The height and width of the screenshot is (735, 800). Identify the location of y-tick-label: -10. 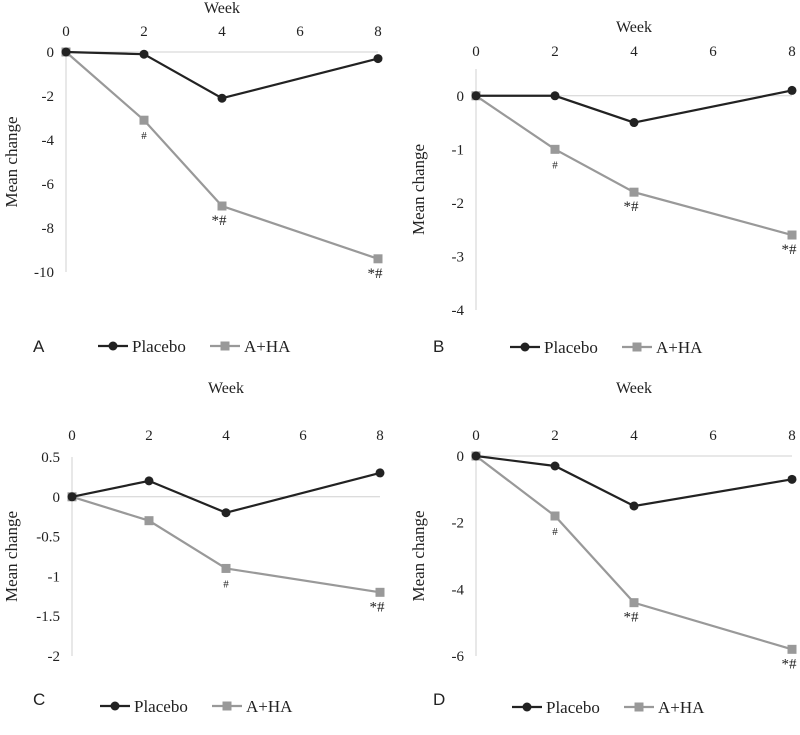
(44, 273).